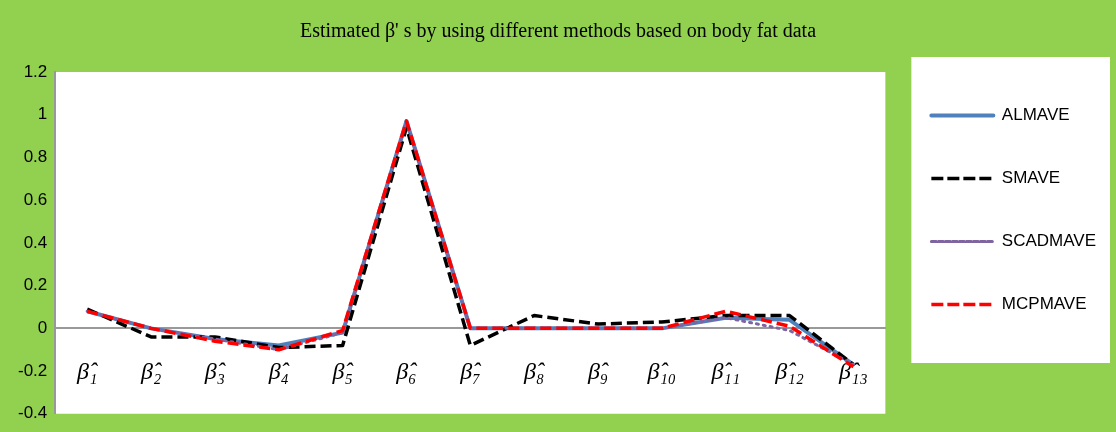 The width and height of the screenshot is (1116, 432). What do you see at coordinates (33, 370) in the screenshot?
I see `y-tick-label: -0.2` at bounding box center [33, 370].